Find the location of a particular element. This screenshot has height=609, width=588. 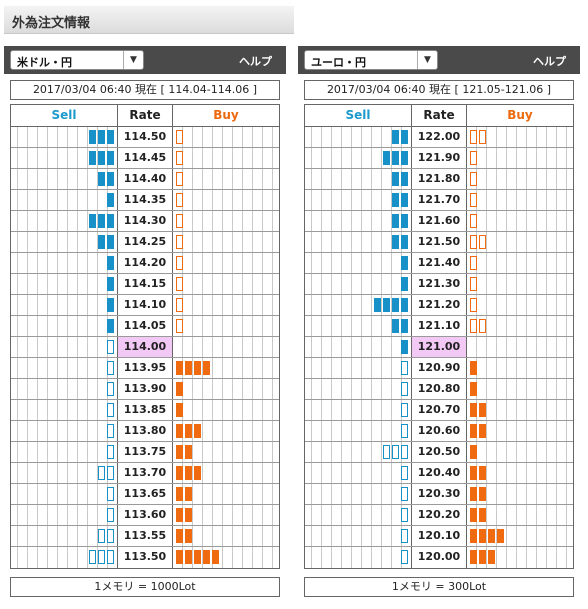

currency-pair-value: ユーロ・円 is located at coordinates (338, 62).